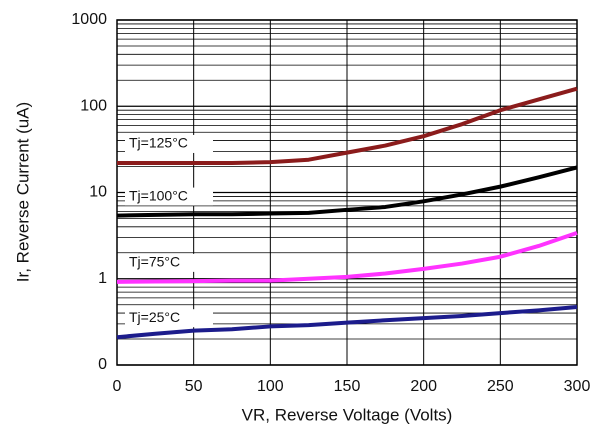 This screenshot has width=600, height=432. Describe the element at coordinates (154, 317) in the screenshot. I see `series-label: Tj=25°C` at that location.